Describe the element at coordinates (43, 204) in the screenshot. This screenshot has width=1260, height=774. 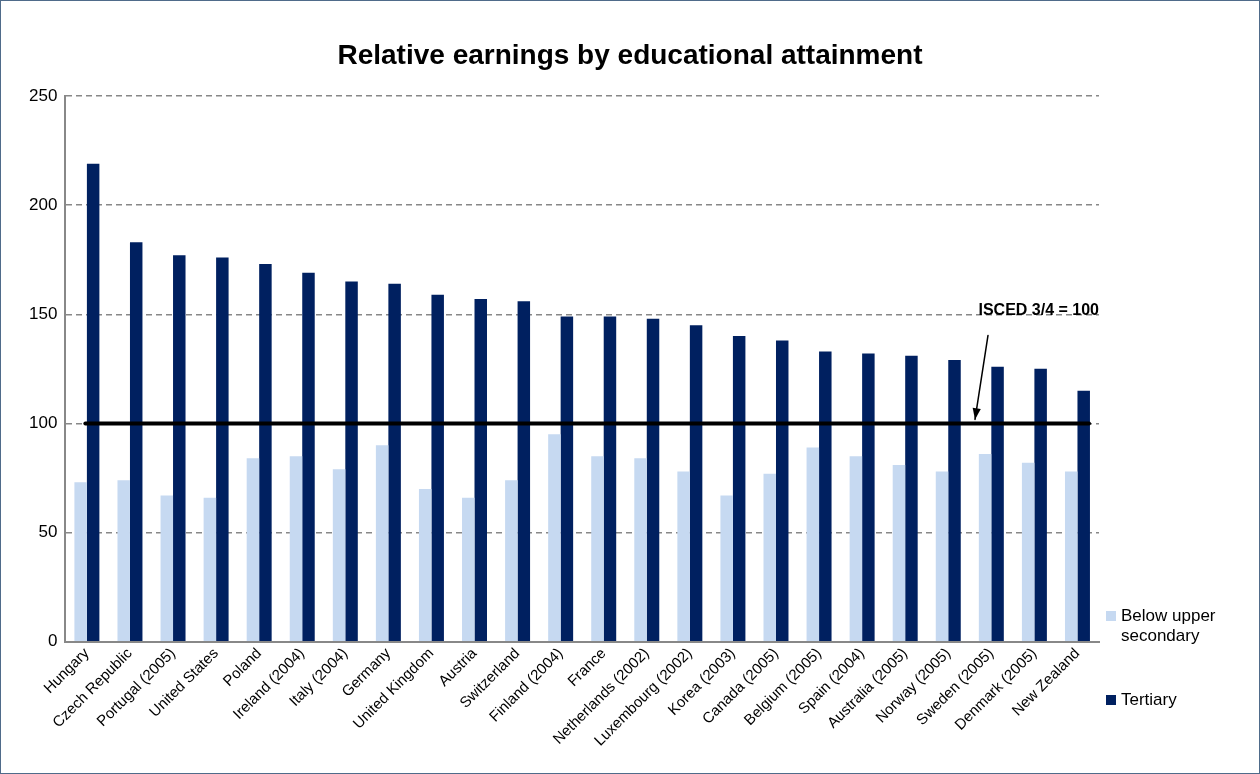
I see `y-tick-label: 200` at that location.